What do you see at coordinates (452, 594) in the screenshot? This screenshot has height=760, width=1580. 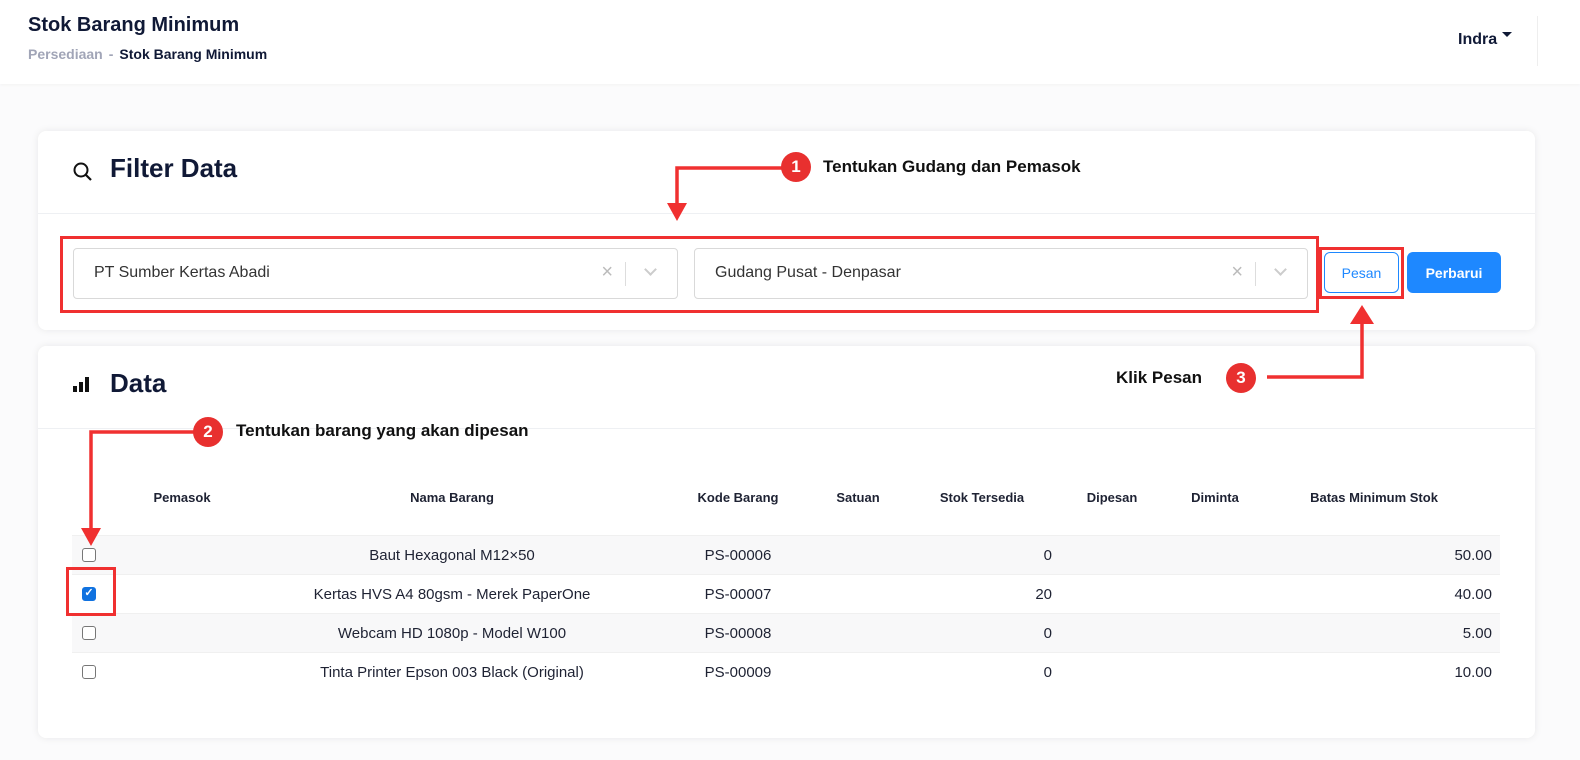 I see `cell-nama-barang: Kertas HVS A4 80gsm - Merek PaperOne` at bounding box center [452, 594].